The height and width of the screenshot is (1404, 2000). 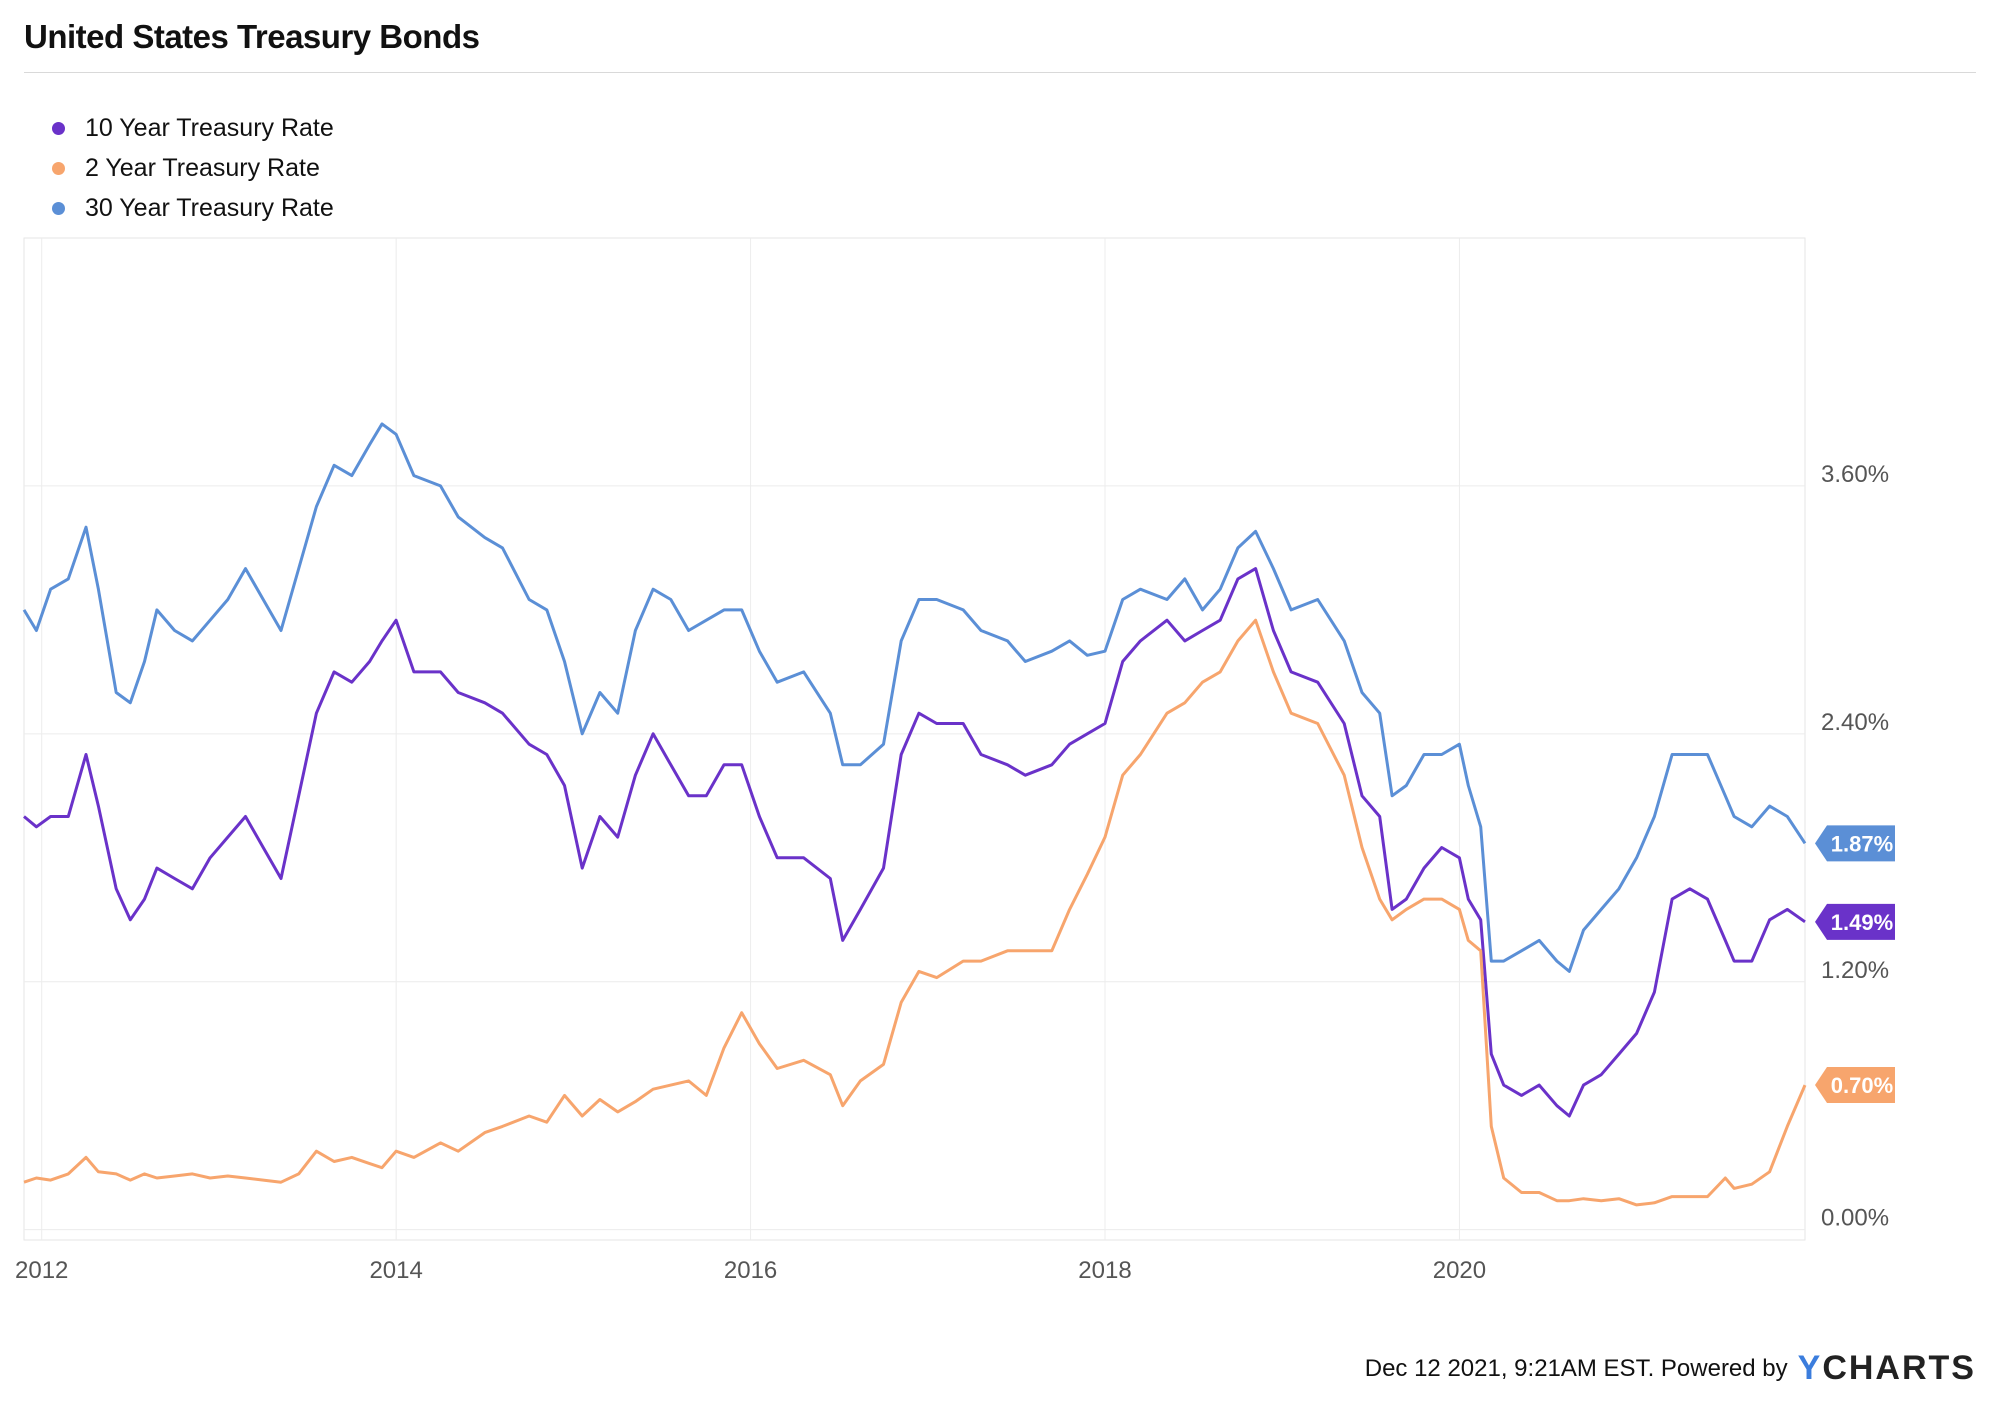 What do you see at coordinates (750, 1270) in the screenshot?
I see `x-tick-label: 2016` at bounding box center [750, 1270].